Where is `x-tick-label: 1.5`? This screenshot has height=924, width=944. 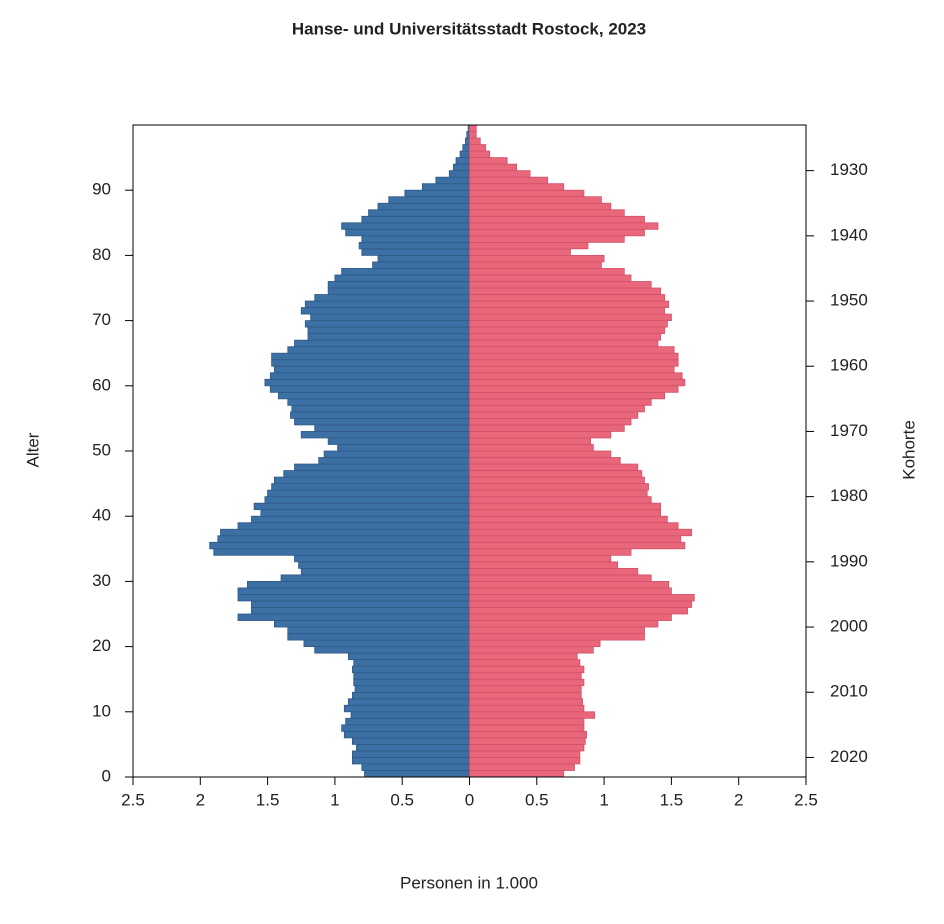 x-tick-label: 1.5 is located at coordinates (268, 799).